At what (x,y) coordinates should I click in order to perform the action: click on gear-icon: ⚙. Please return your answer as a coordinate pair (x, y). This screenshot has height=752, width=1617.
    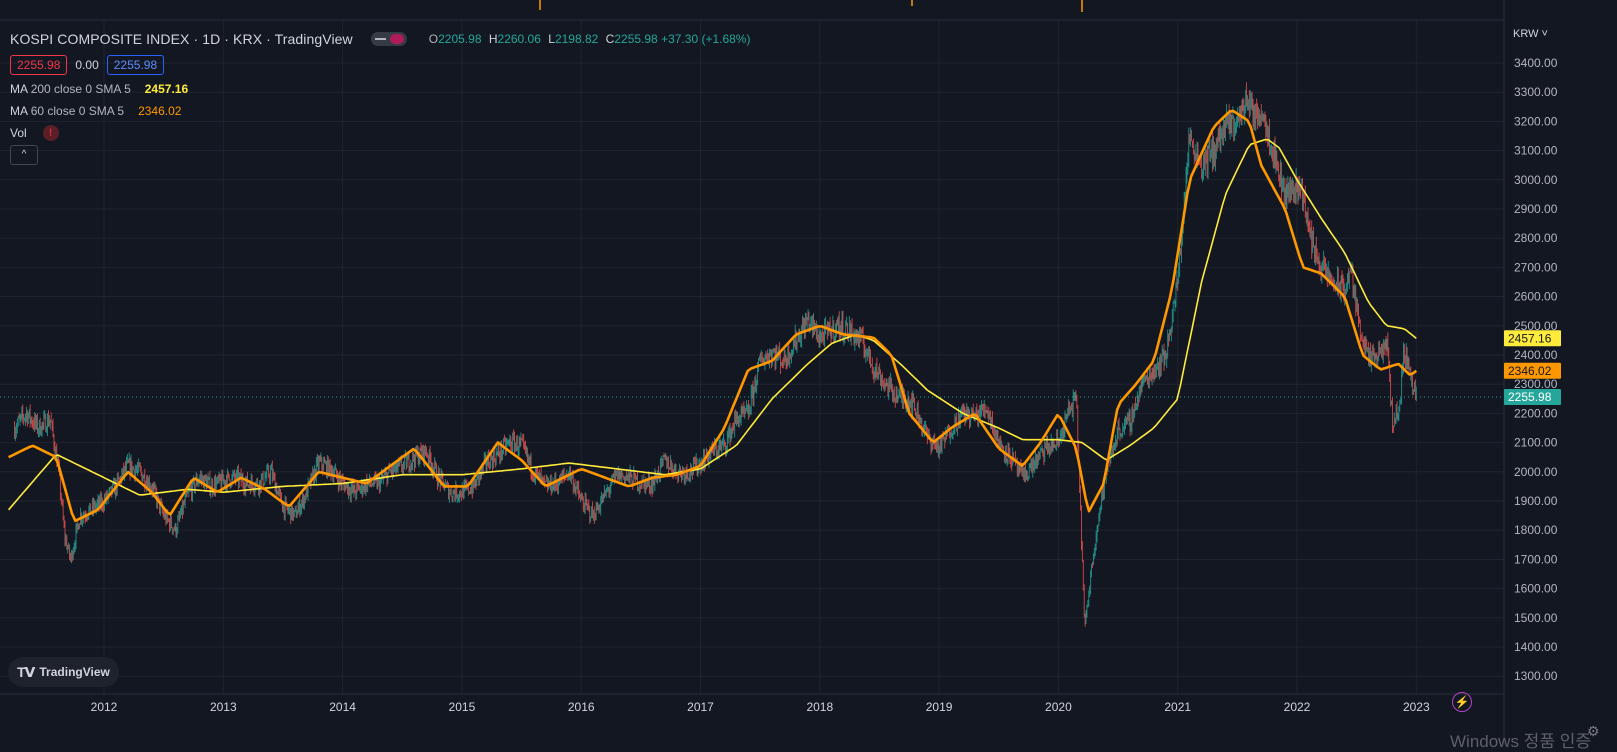
    Looking at the image, I should click on (1593, 731).